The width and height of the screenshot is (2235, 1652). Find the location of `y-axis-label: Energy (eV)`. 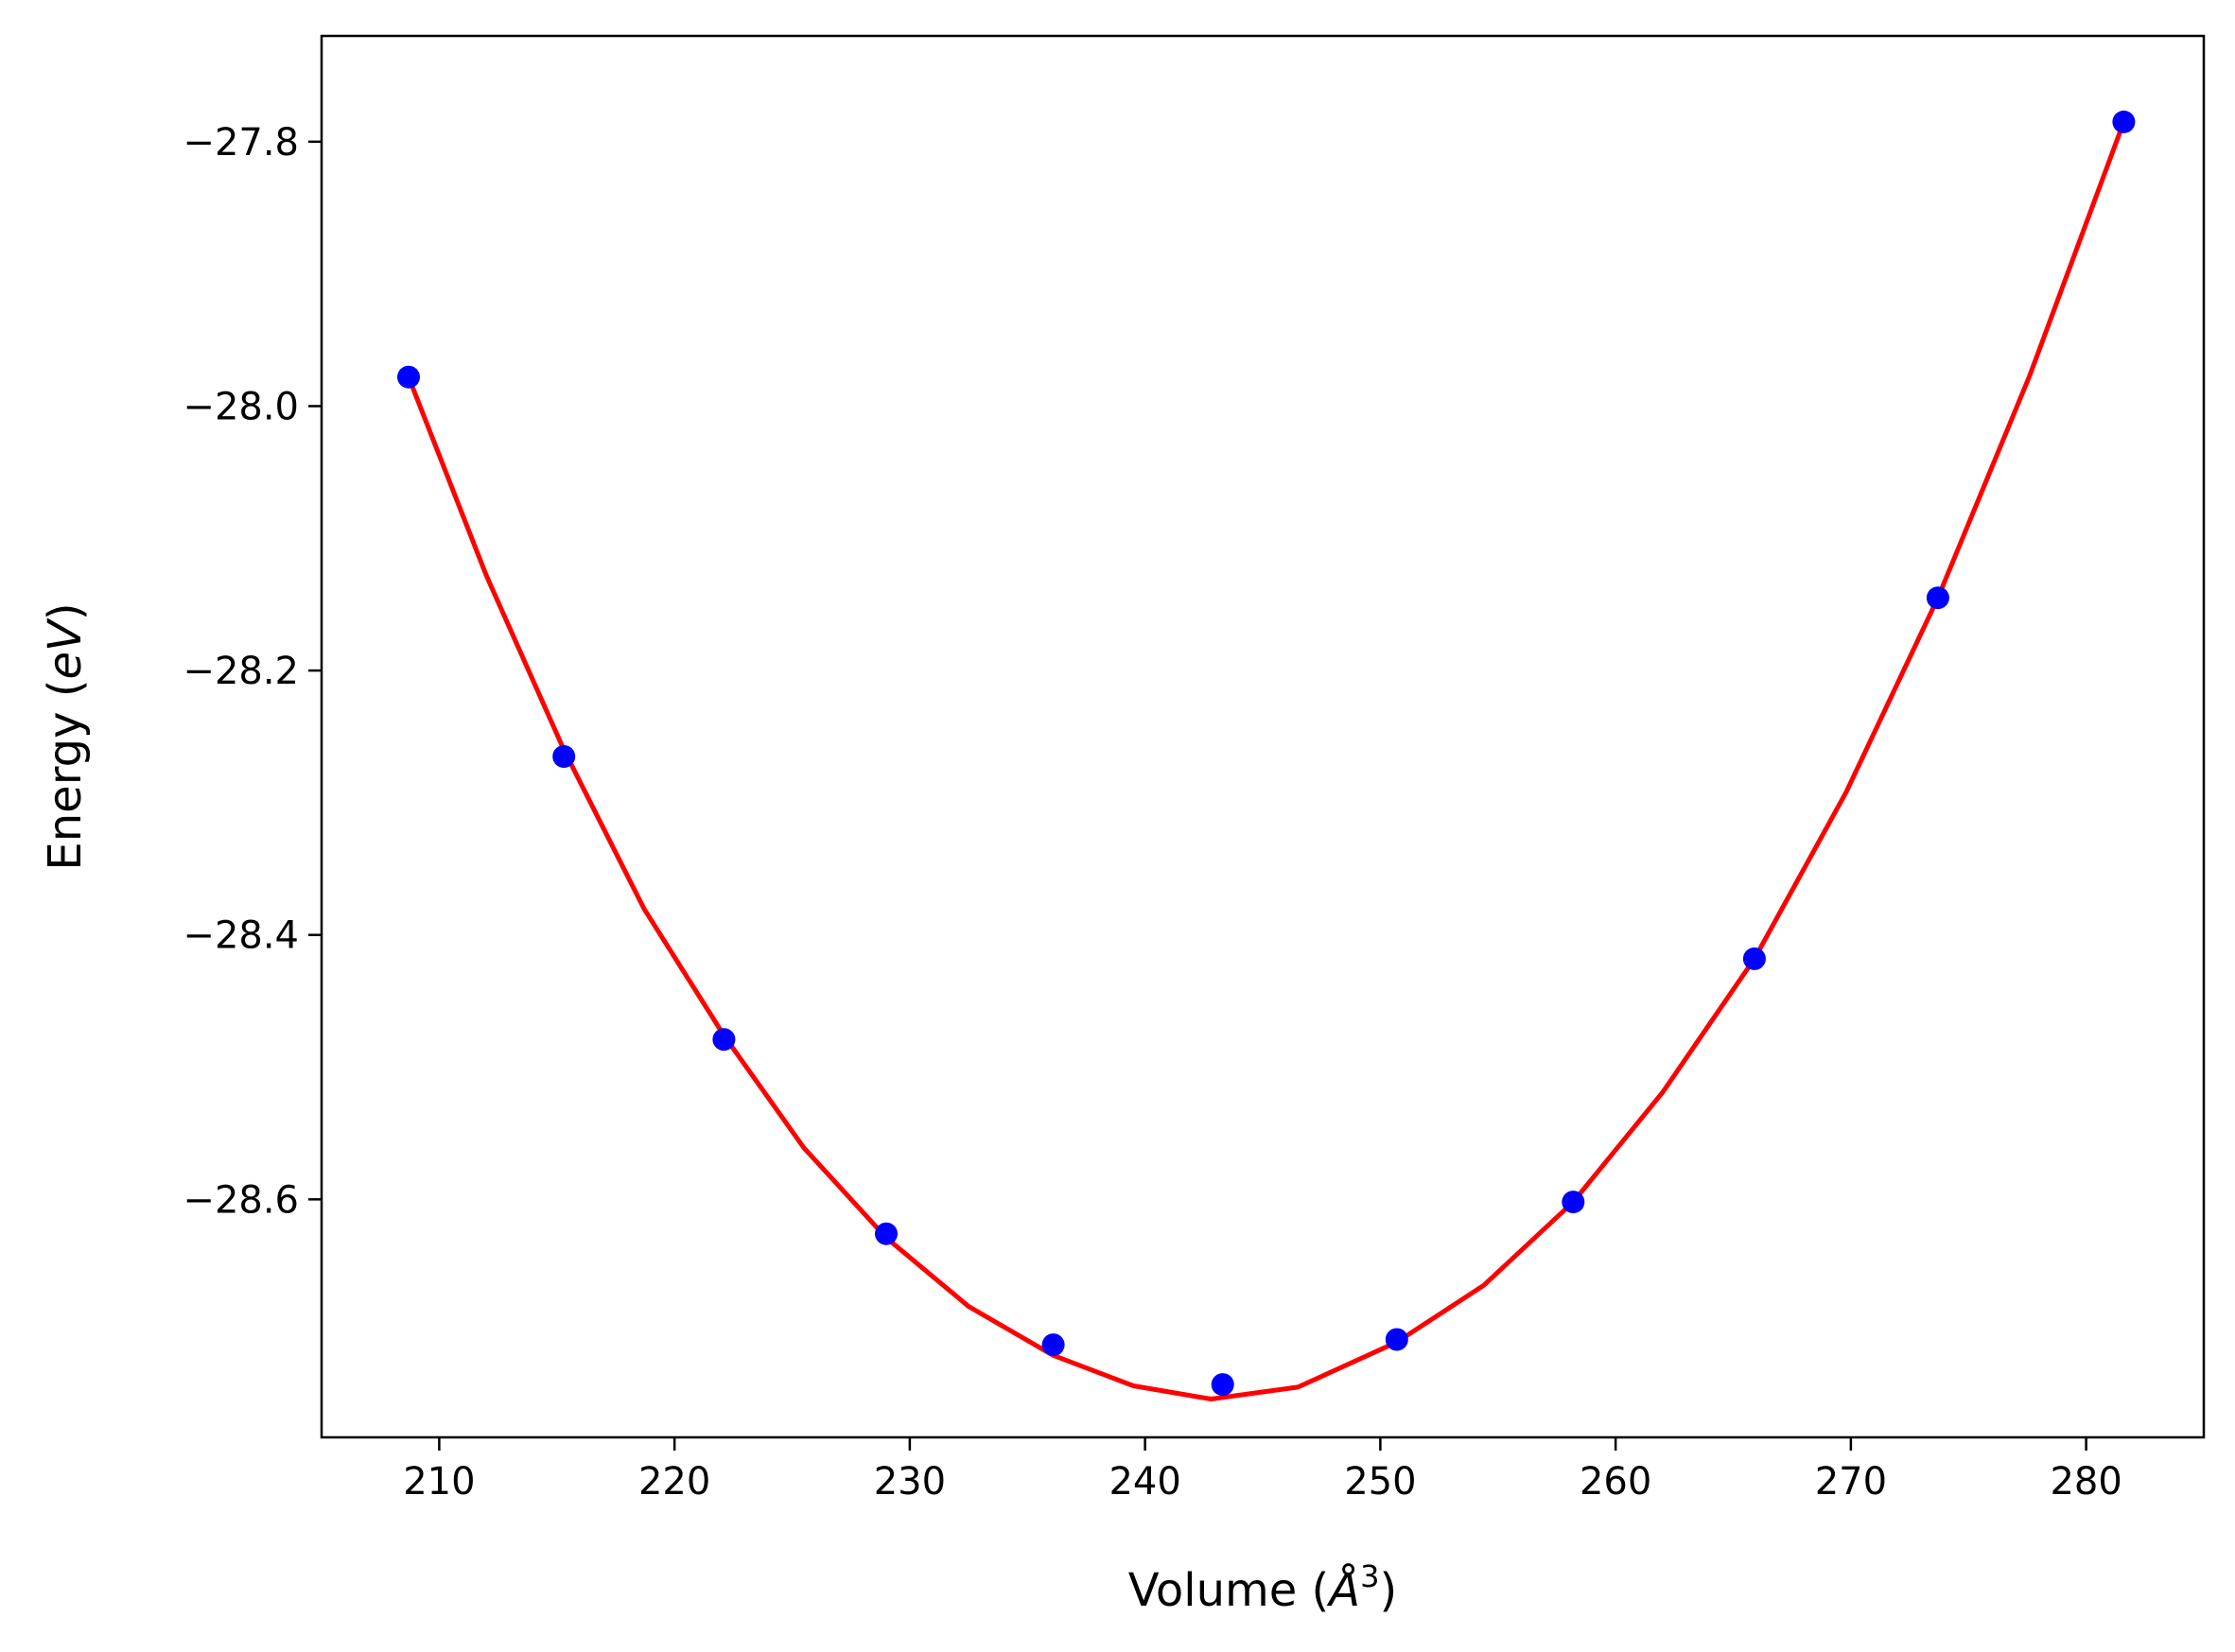

y-axis-label: Energy (eV) is located at coordinates (65, 736).